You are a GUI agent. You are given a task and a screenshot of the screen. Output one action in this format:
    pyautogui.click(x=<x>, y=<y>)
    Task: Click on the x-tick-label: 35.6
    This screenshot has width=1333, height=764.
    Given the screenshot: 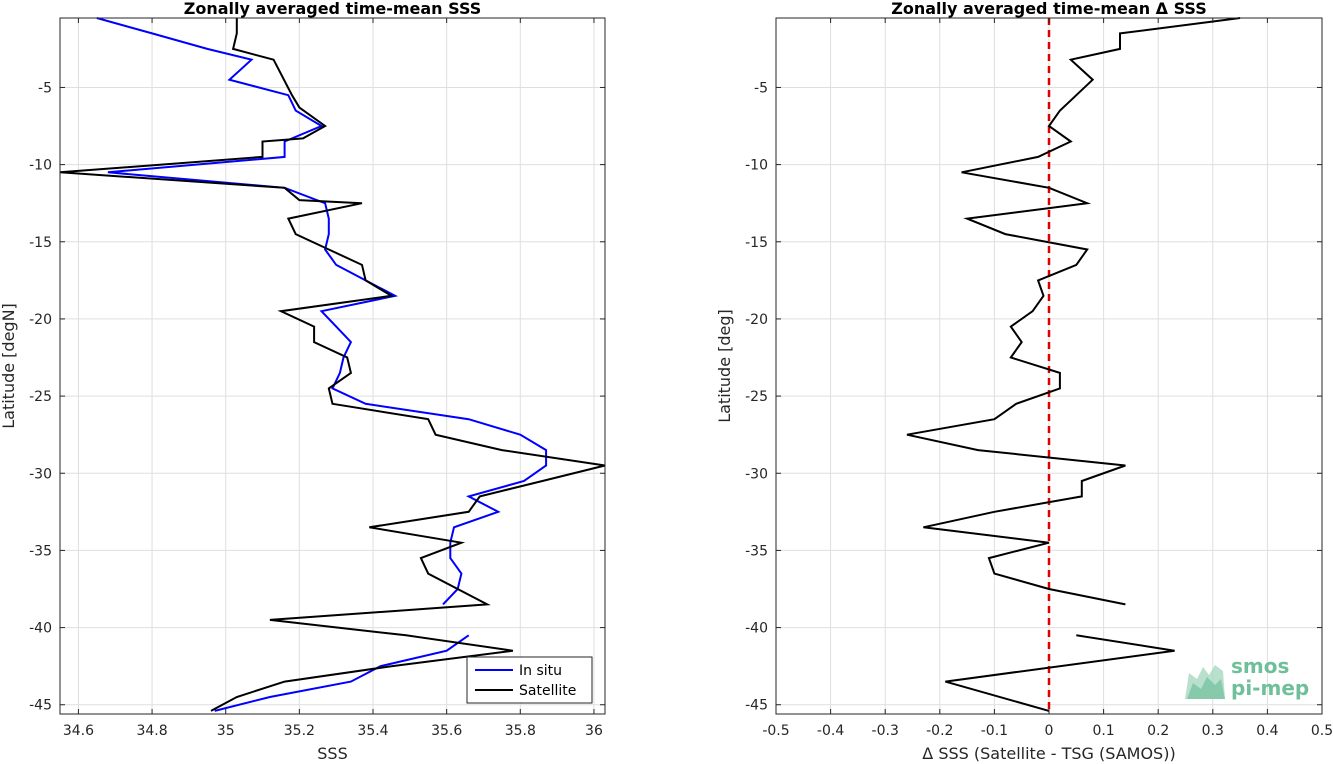 What is the action you would take?
    pyautogui.click(x=446, y=731)
    